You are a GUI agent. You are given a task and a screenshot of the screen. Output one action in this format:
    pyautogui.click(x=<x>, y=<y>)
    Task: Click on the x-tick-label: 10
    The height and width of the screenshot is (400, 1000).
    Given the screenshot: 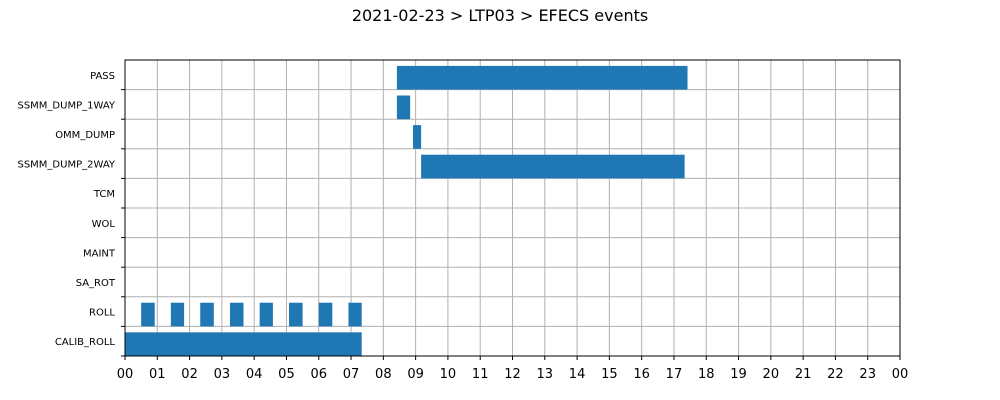 What is the action you would take?
    pyautogui.click(x=448, y=374)
    